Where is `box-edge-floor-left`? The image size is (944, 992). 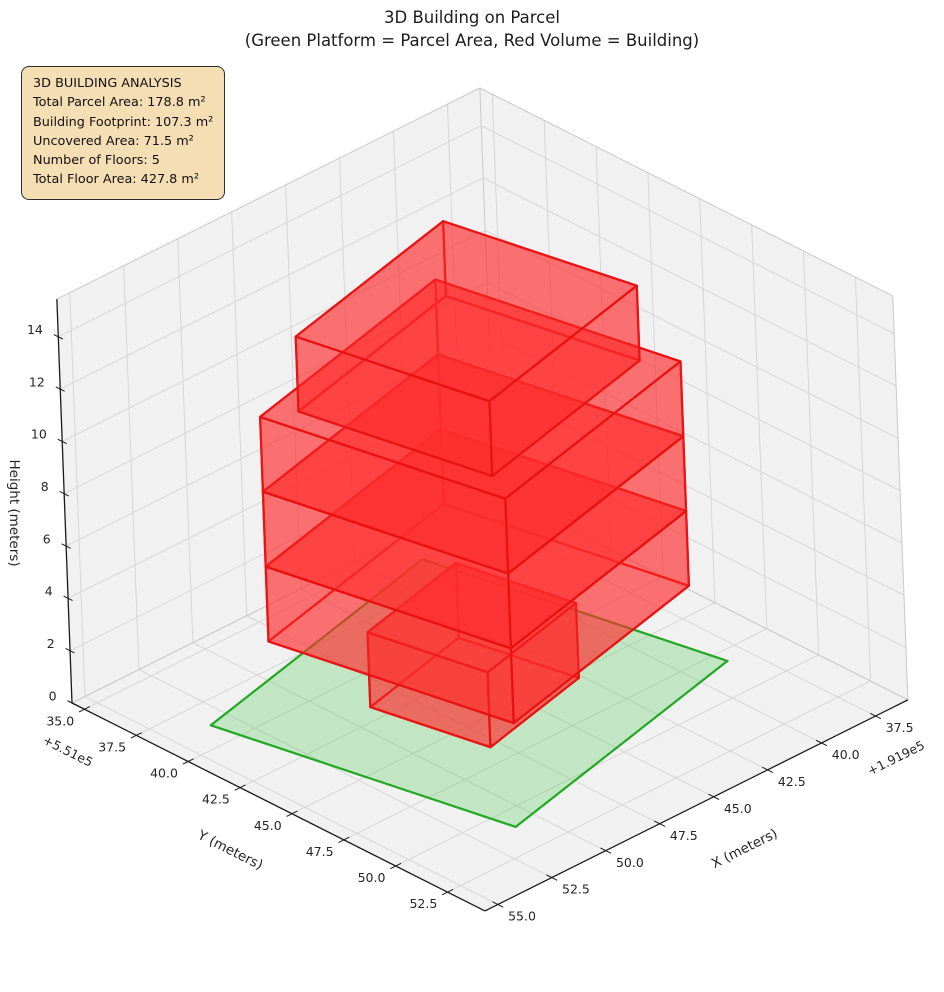
box-edge-floor-left is located at coordinates (283, 597).